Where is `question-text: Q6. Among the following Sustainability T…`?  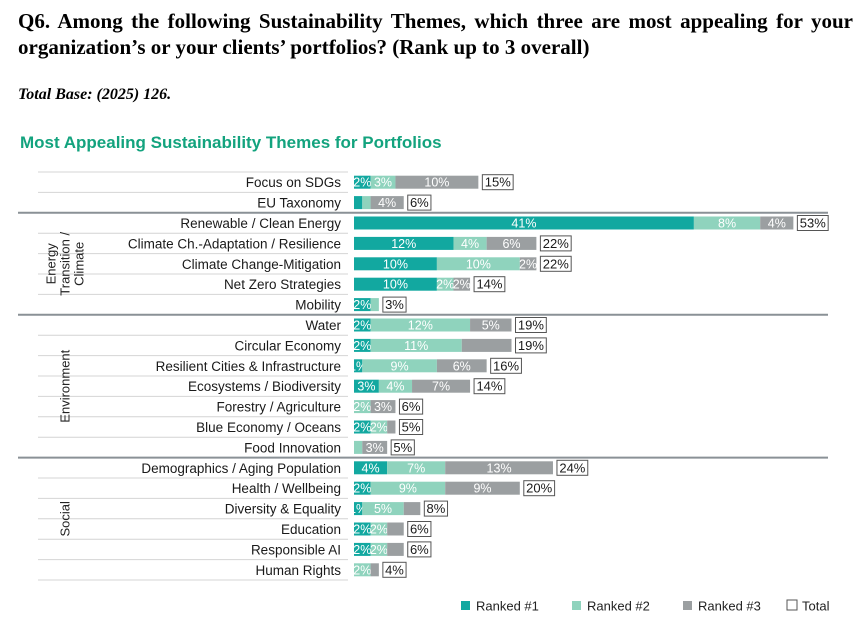
question-text: Q6. Among the following Sustainability T… is located at coordinates (435, 34).